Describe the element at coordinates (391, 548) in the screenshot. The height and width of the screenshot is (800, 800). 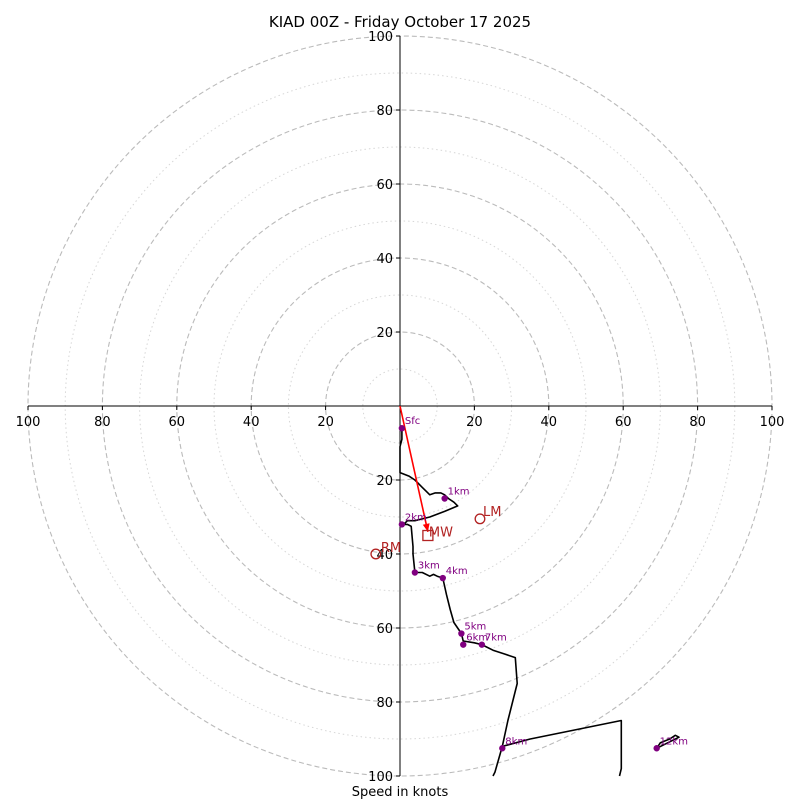
I see `right-mover-label: RM` at that location.